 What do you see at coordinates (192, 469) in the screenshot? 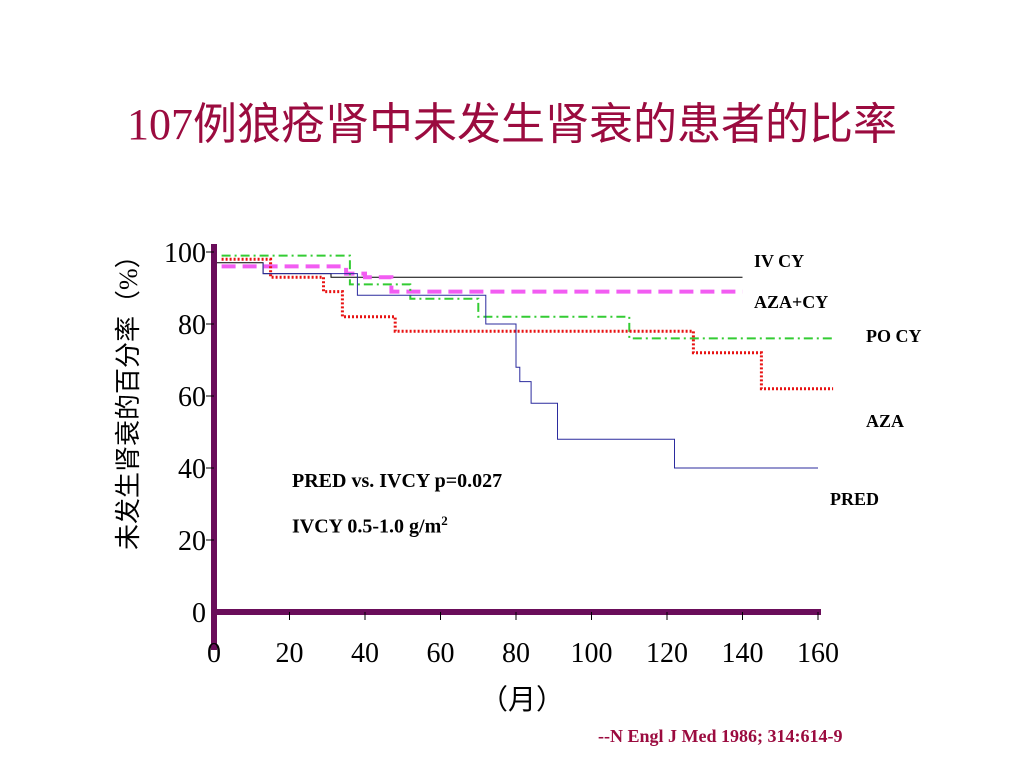
I see `y-tick-label: 40` at bounding box center [192, 469].